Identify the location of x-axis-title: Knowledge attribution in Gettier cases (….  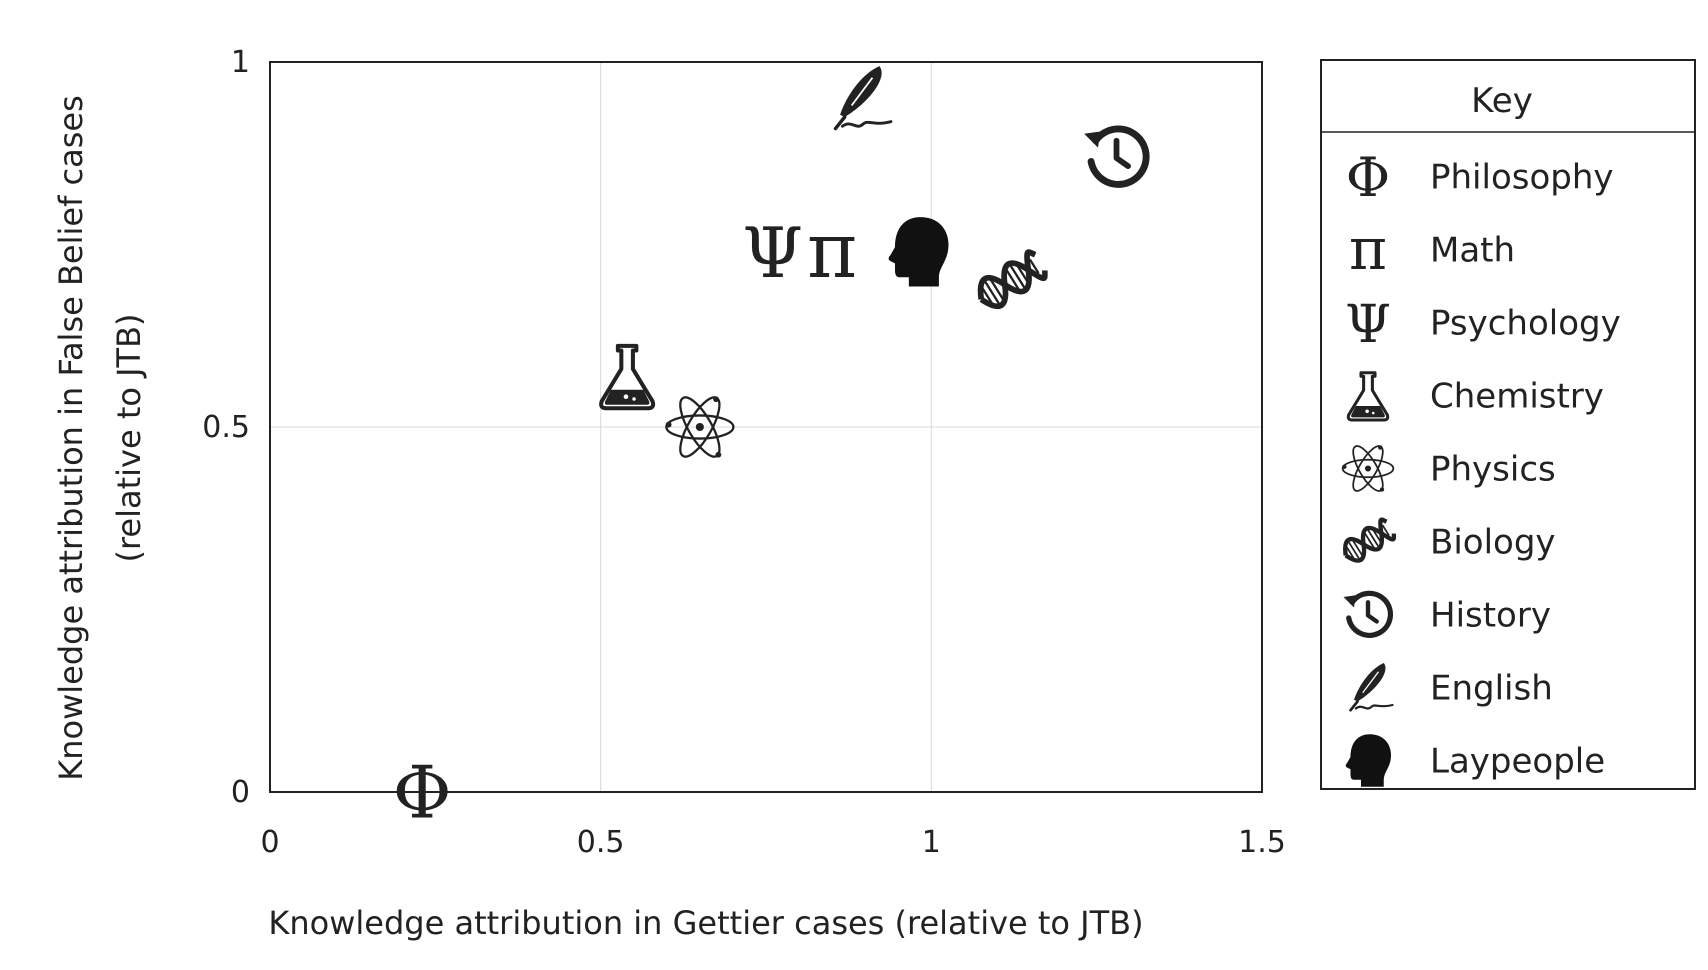
(705, 923).